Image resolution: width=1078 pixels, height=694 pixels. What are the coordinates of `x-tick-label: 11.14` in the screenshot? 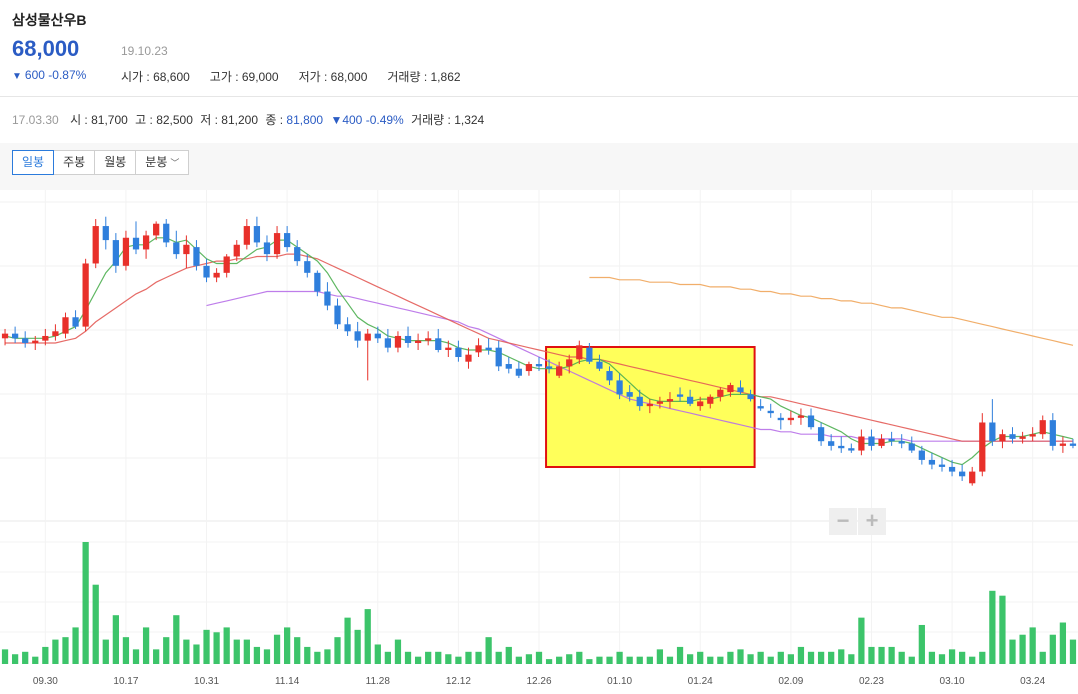 It's located at (287, 681).